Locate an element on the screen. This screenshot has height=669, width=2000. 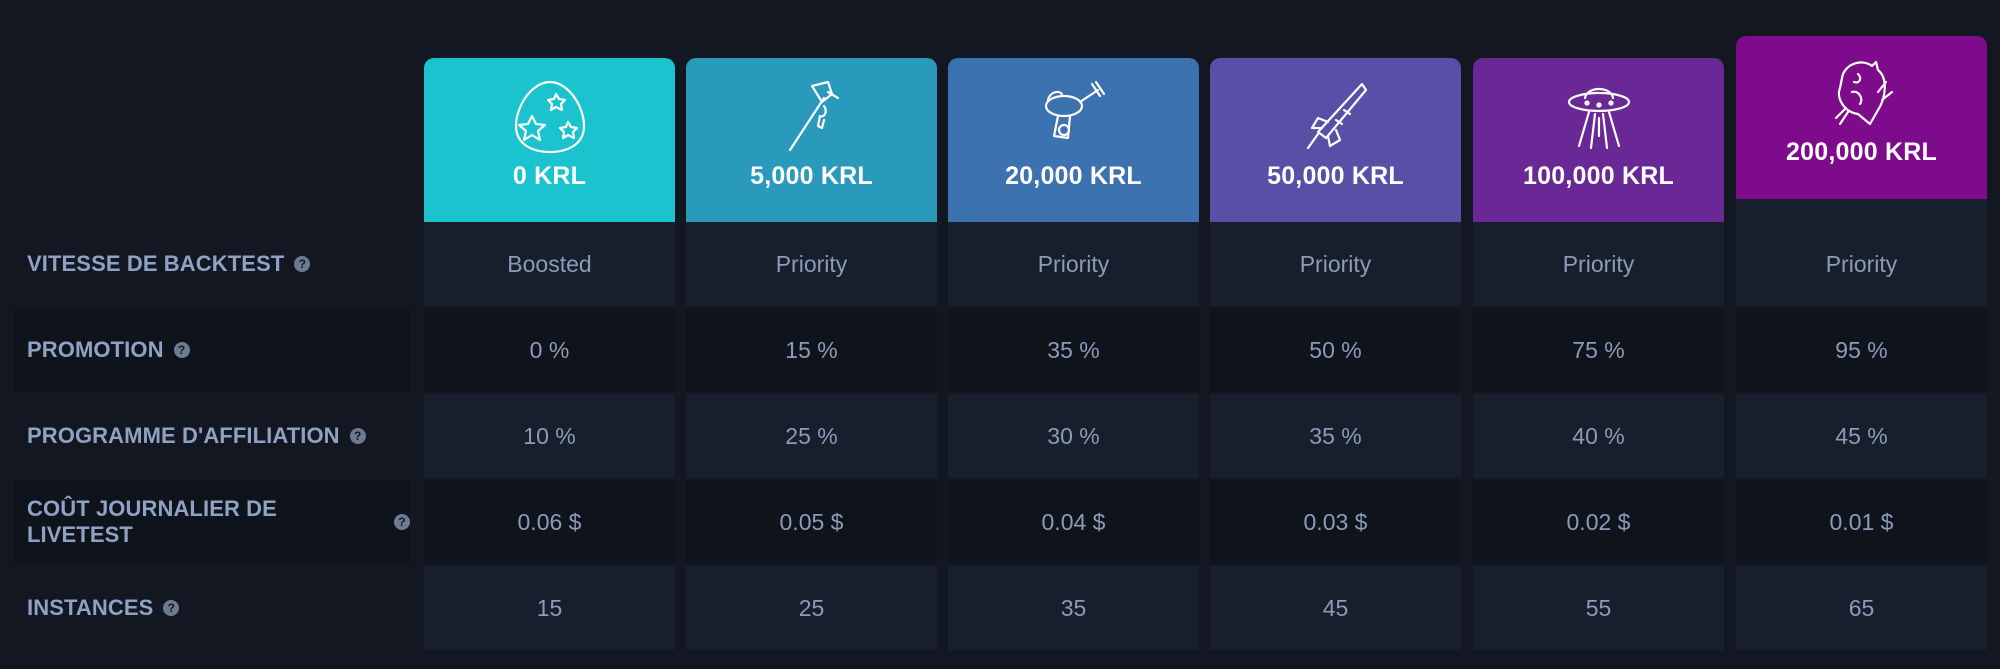
ufo-icon is located at coordinates (1599, 116).